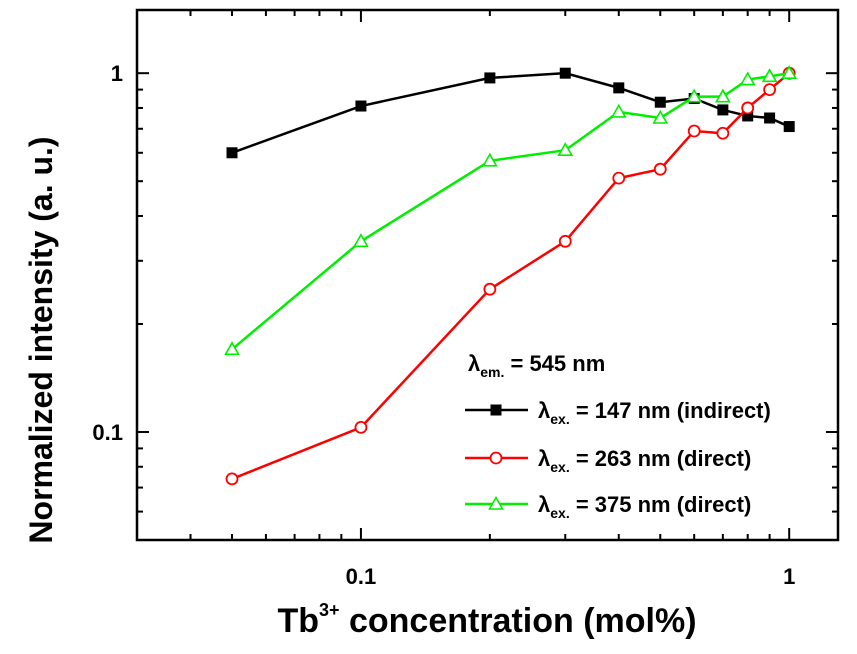 This screenshot has height=654, width=857. I want to click on legend-label: λex. = 263 nm (direct), so click(644, 460).